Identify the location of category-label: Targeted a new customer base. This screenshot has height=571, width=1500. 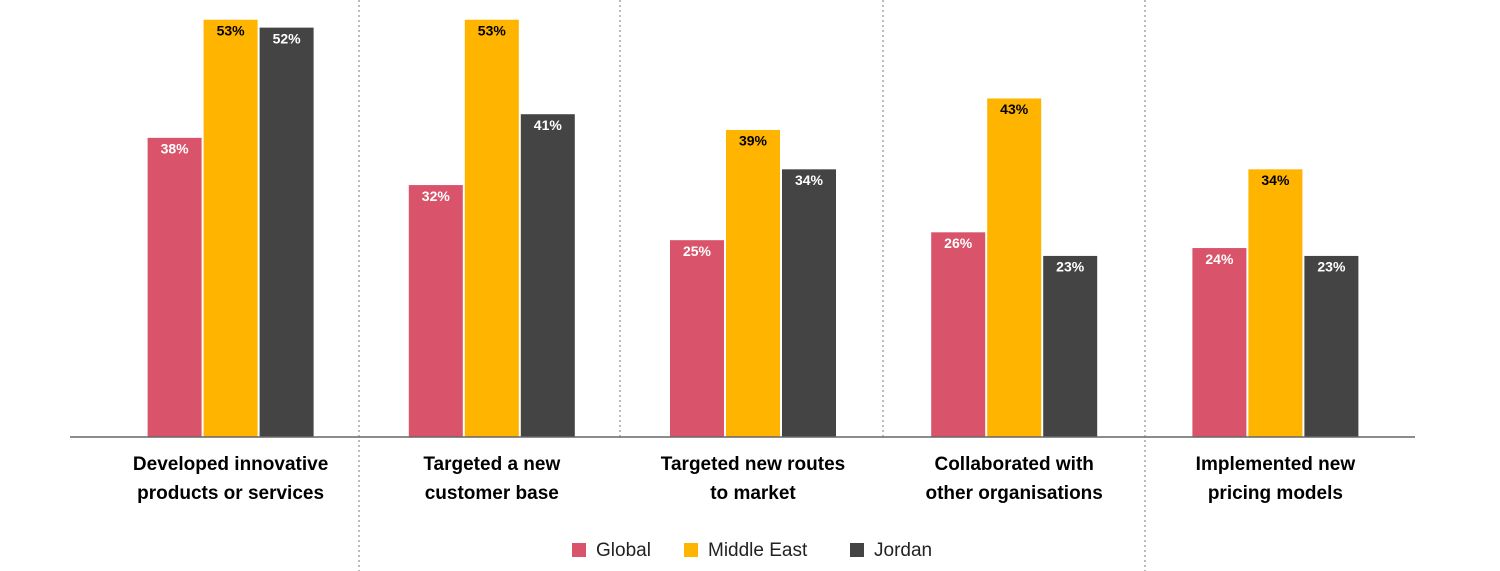
(492, 479).